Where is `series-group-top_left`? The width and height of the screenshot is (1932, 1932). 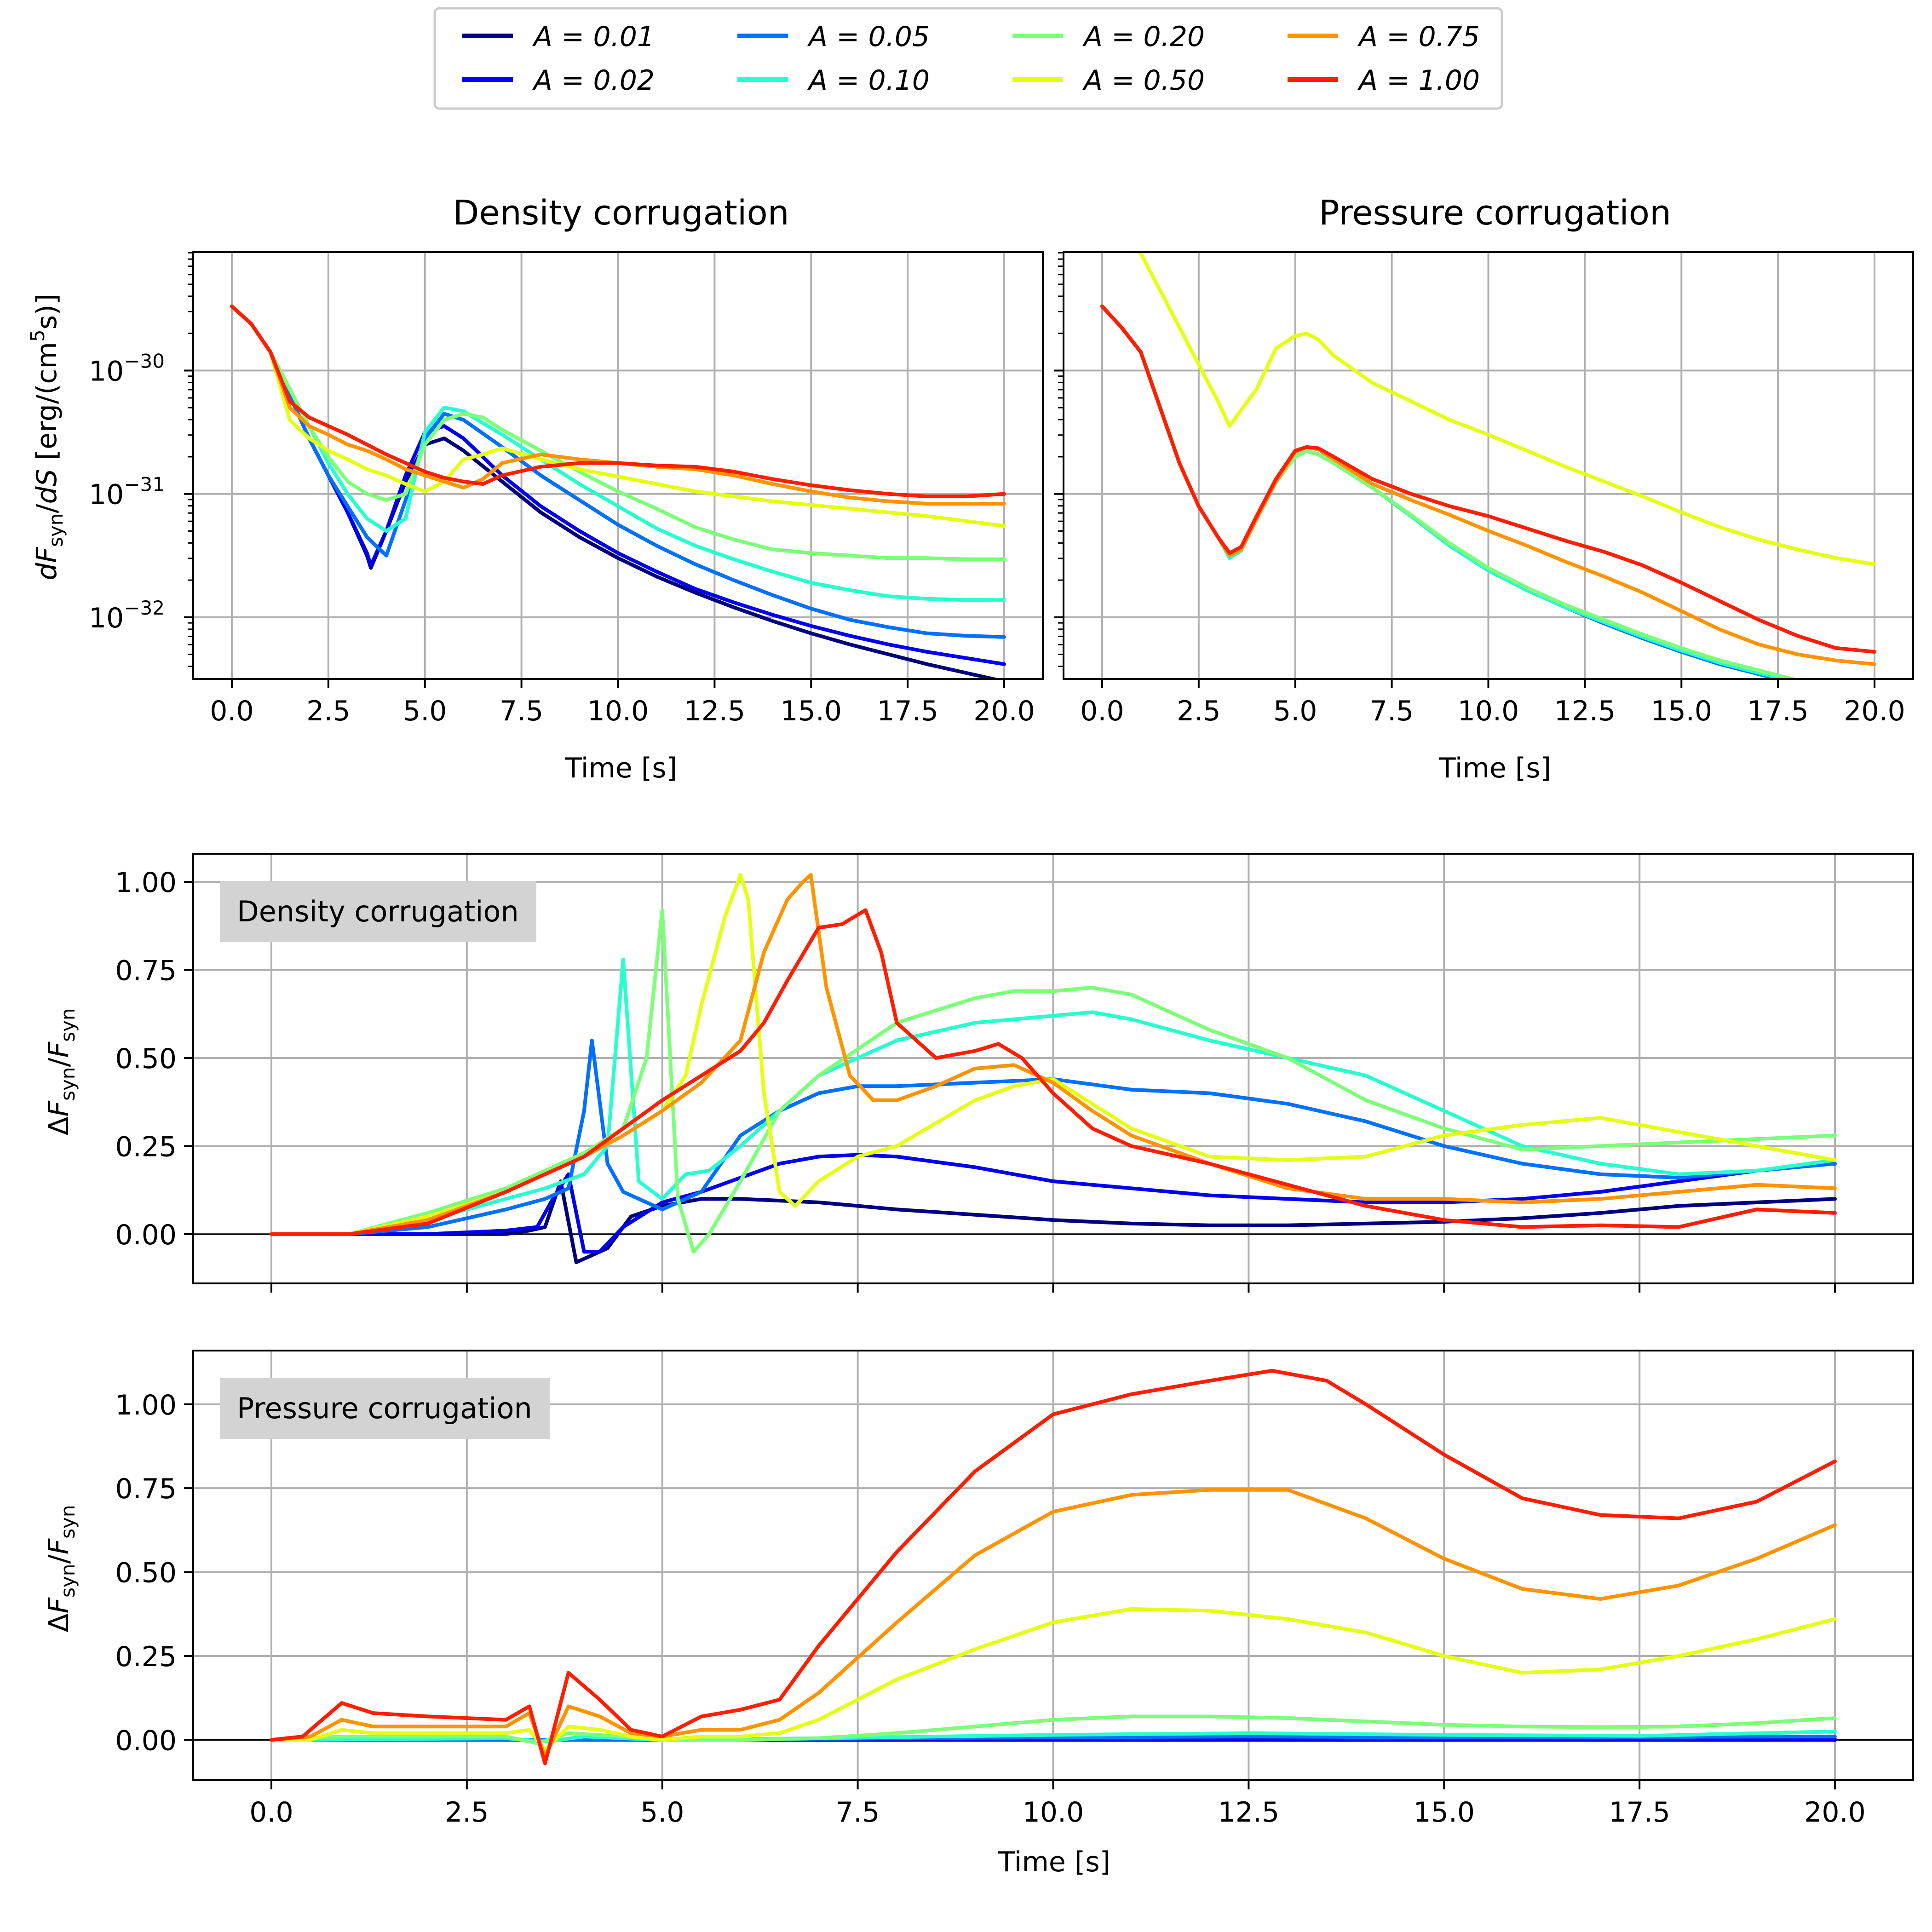 series-group-top_left is located at coordinates (618, 492).